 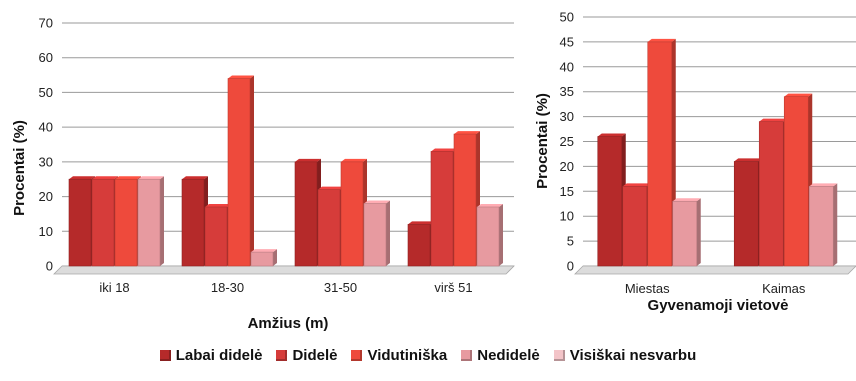 I want to click on legend-label: Didelė, so click(x=315, y=355).